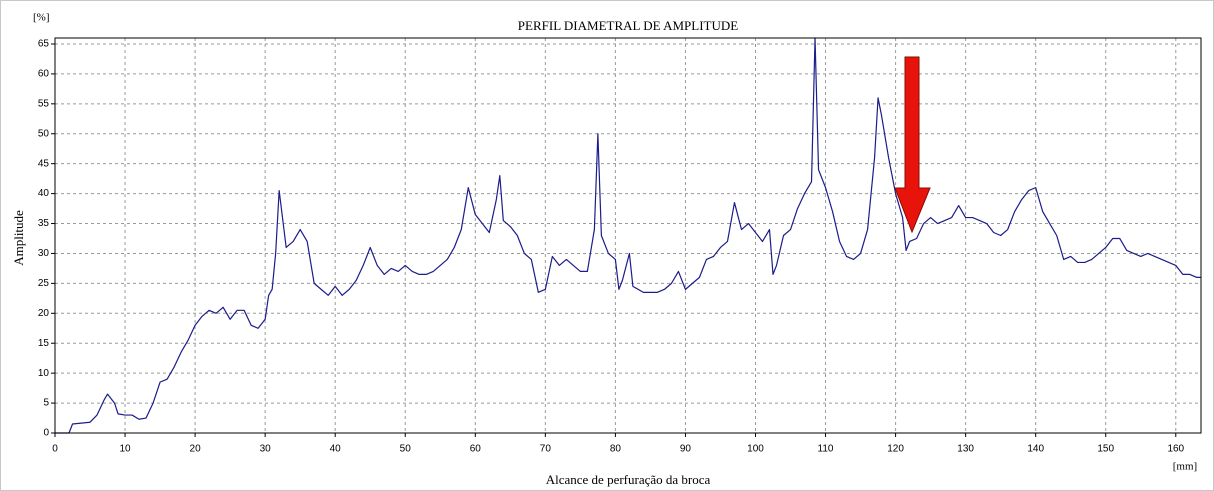 This screenshot has height=491, width=1214. I want to click on y-tick-label: 55, so click(44, 103).